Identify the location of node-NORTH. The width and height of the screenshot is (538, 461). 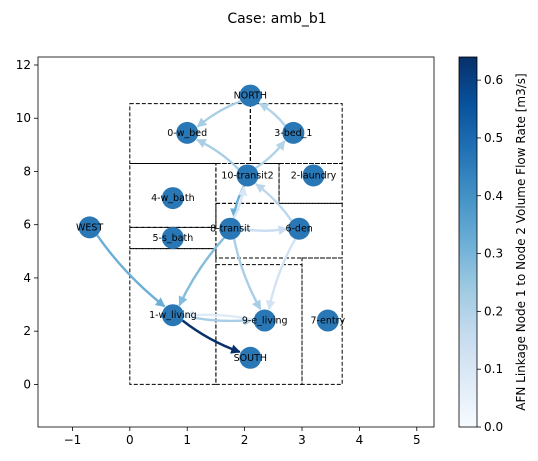
(250, 95).